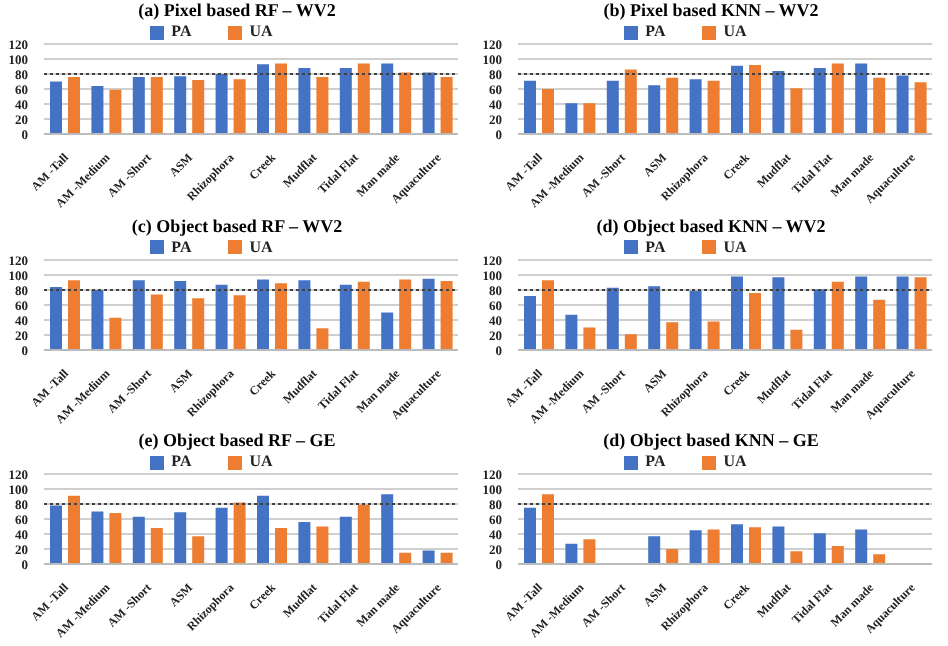 The height and width of the screenshot is (646, 948). Describe the element at coordinates (711, 226) in the screenshot. I see `chart-title: (d) Object based KNN – WV2` at that location.